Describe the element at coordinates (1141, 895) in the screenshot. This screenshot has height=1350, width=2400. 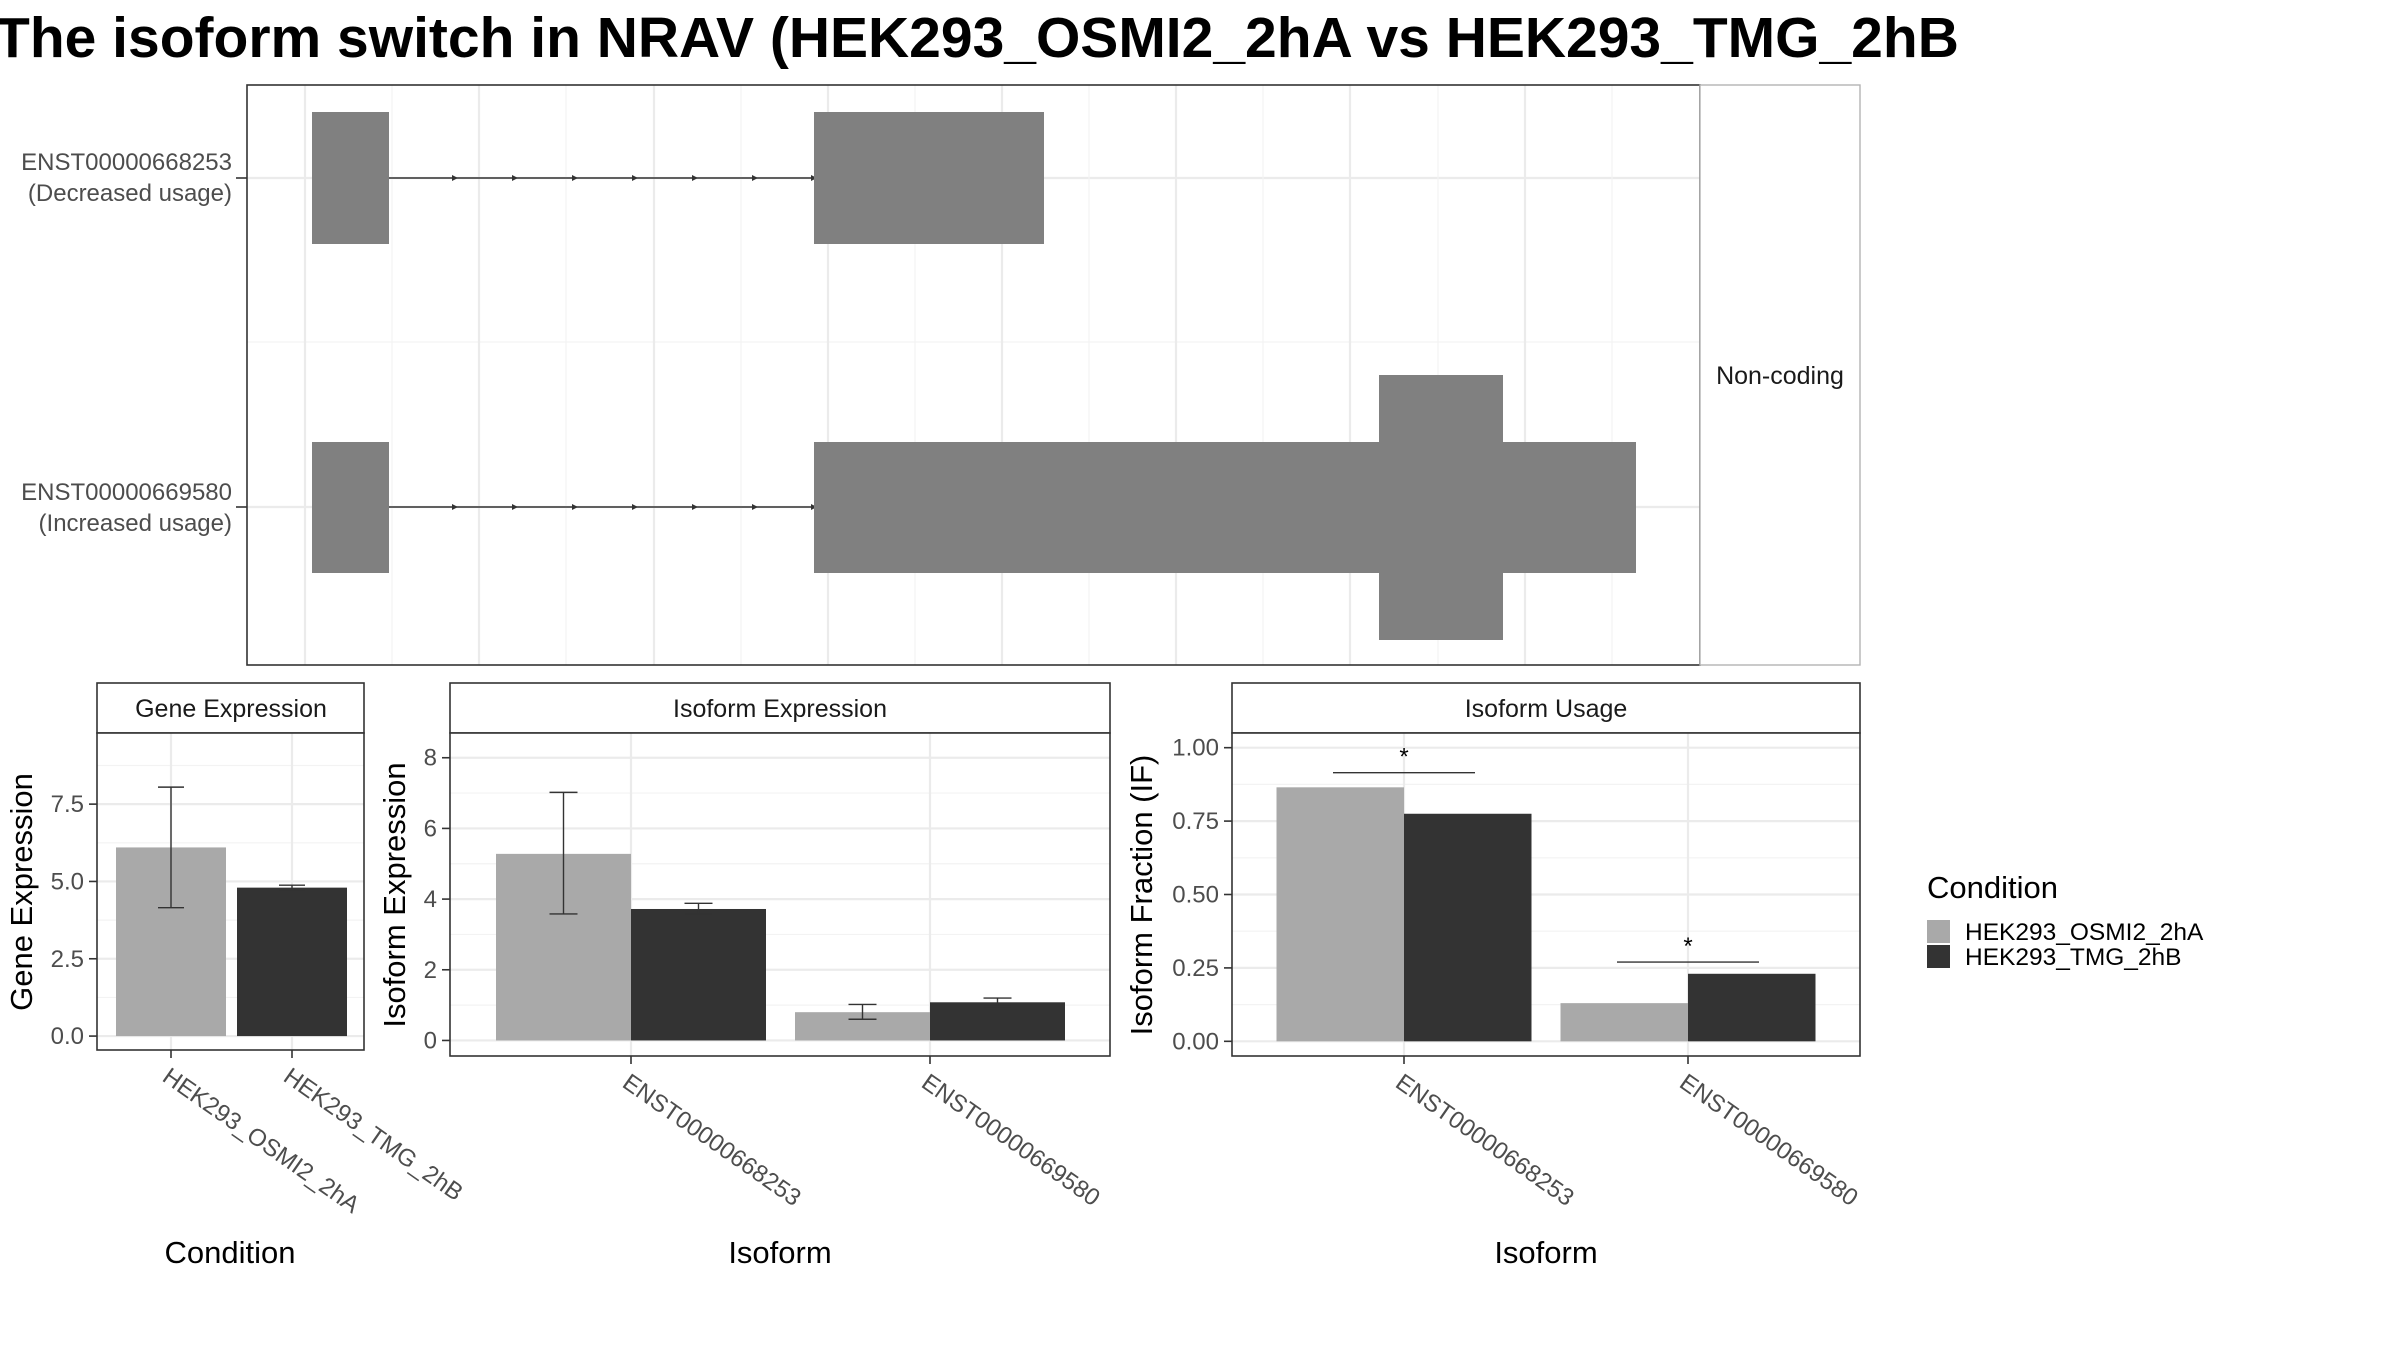
I see `isoform-usage-y-axis-label: Isoform Fraction (IF)` at that location.